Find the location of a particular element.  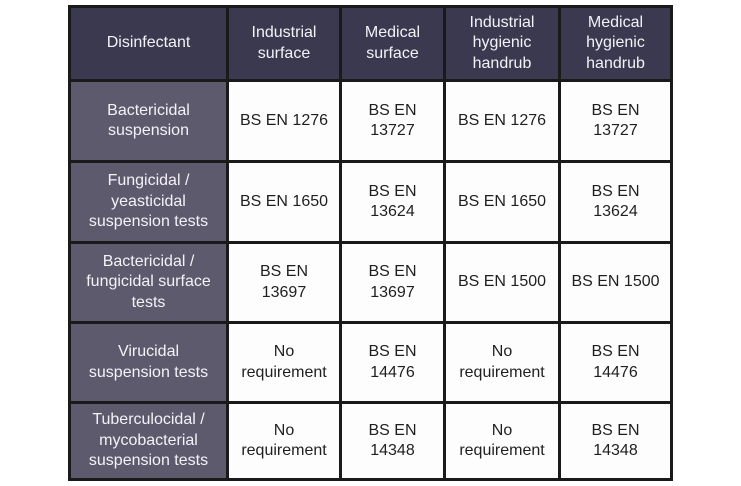

column-header-medical-surface: Medical surface is located at coordinates (392, 43).